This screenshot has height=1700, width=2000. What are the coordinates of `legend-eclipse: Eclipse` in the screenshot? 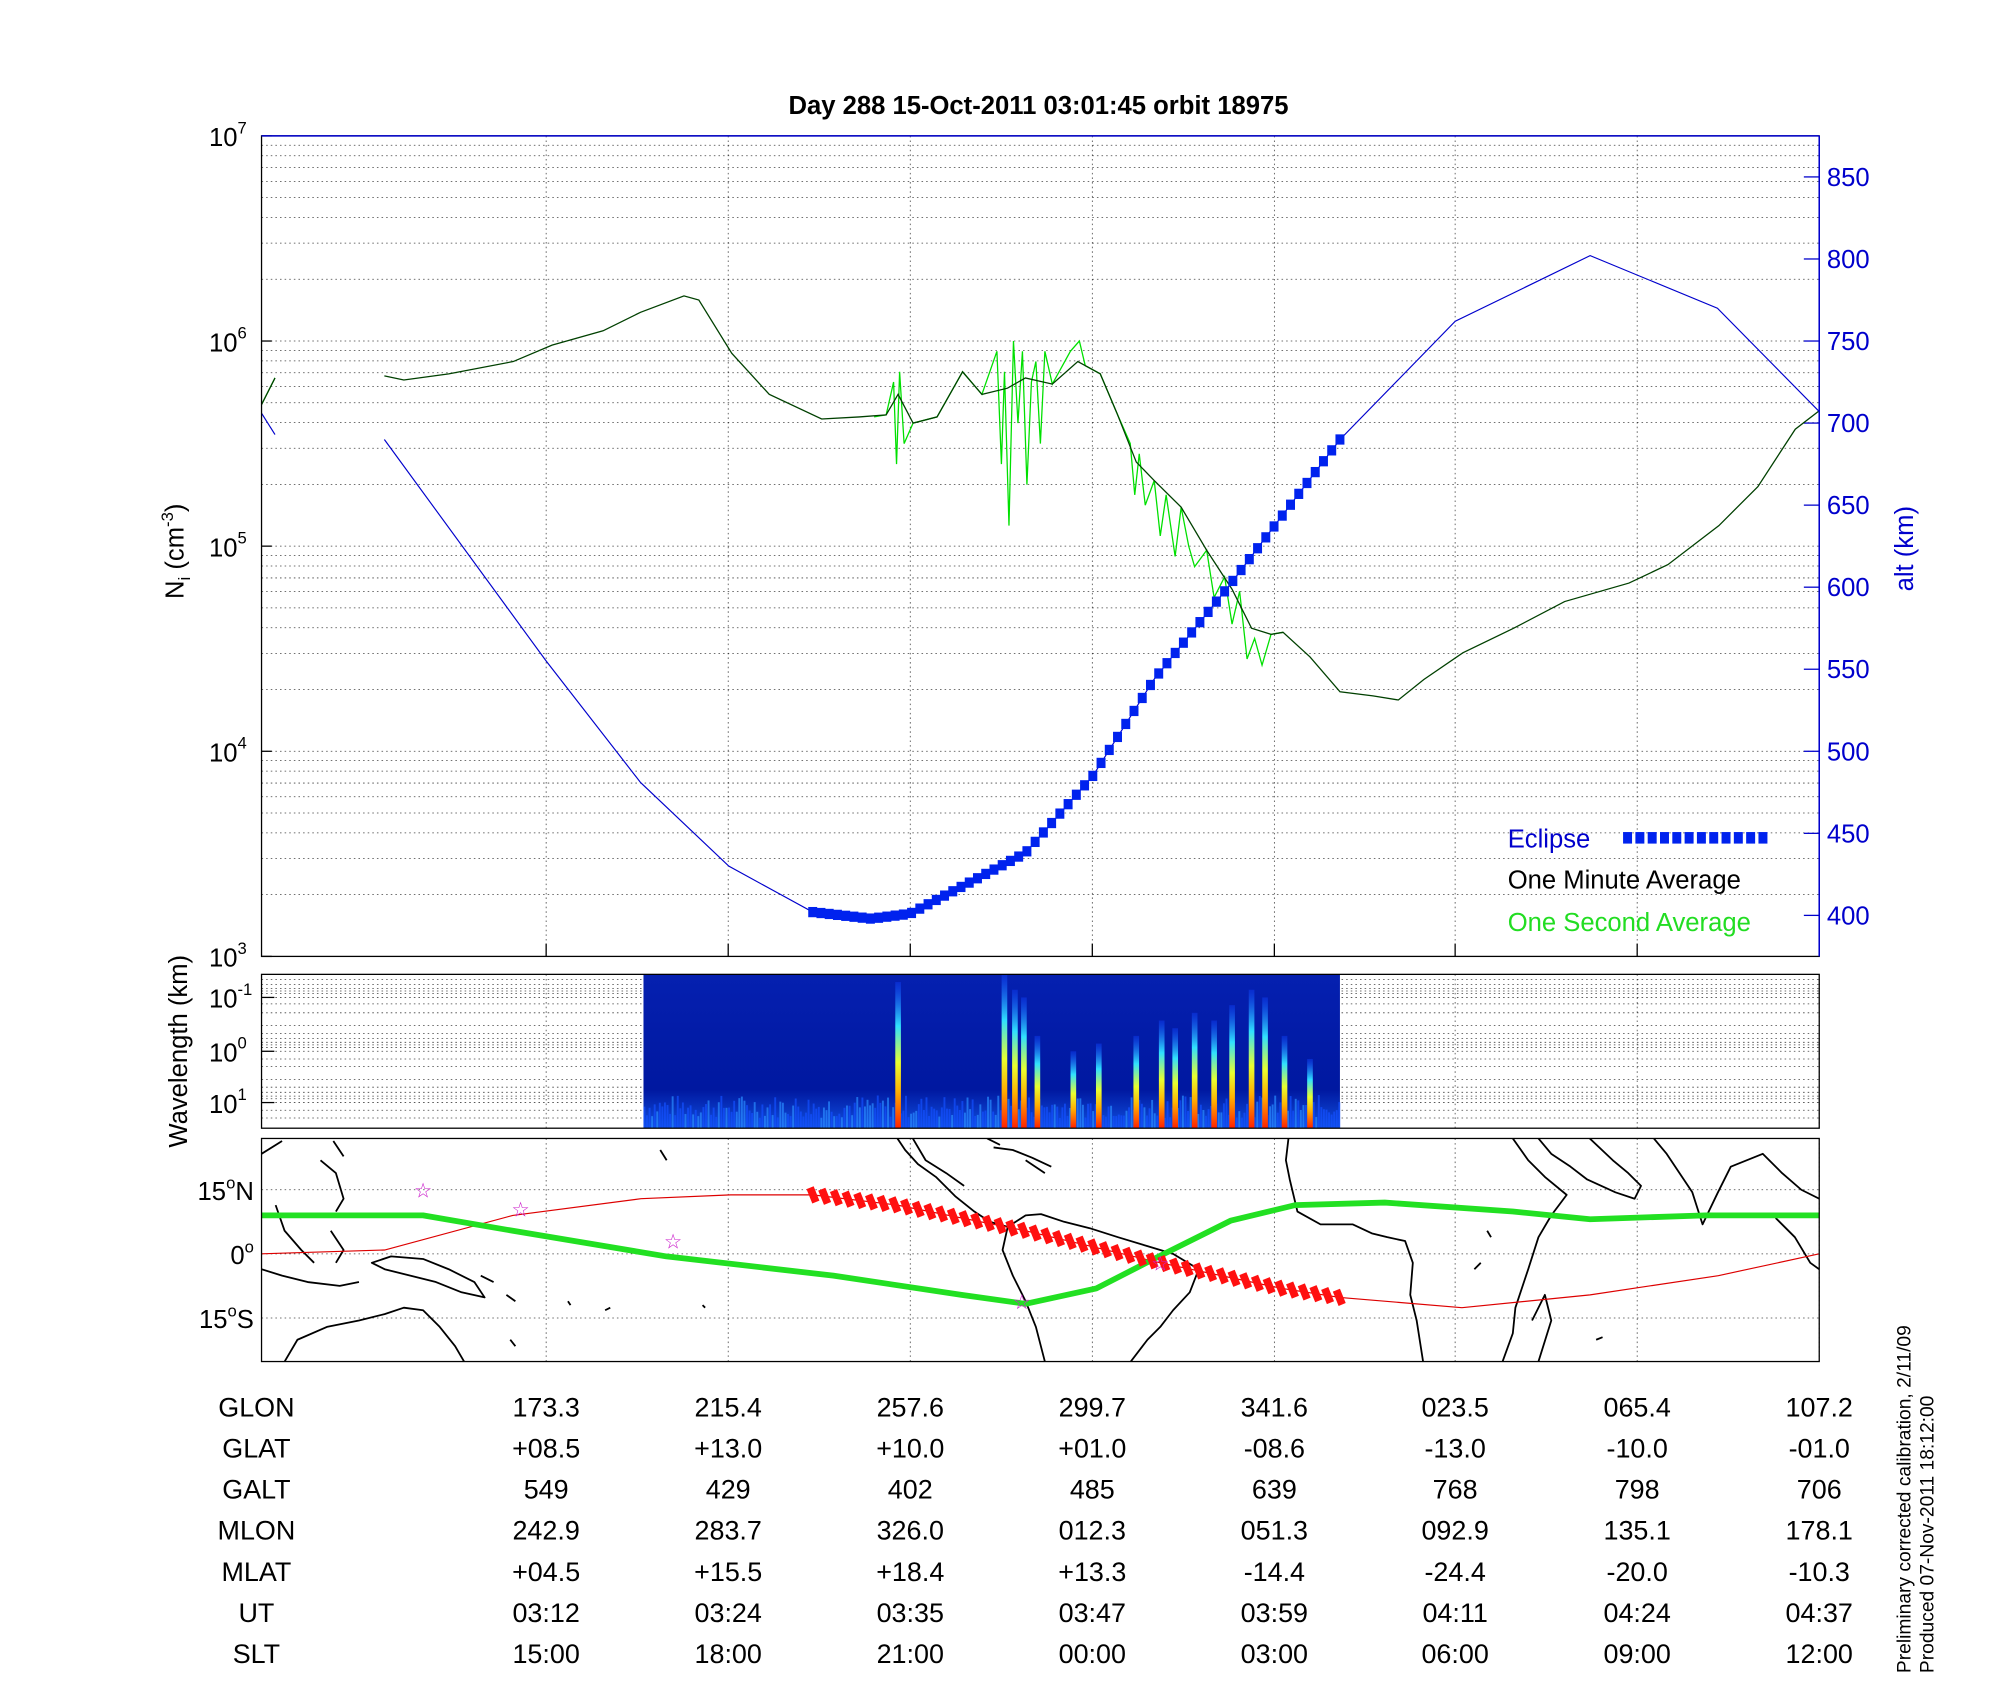 It's located at (1549, 839).